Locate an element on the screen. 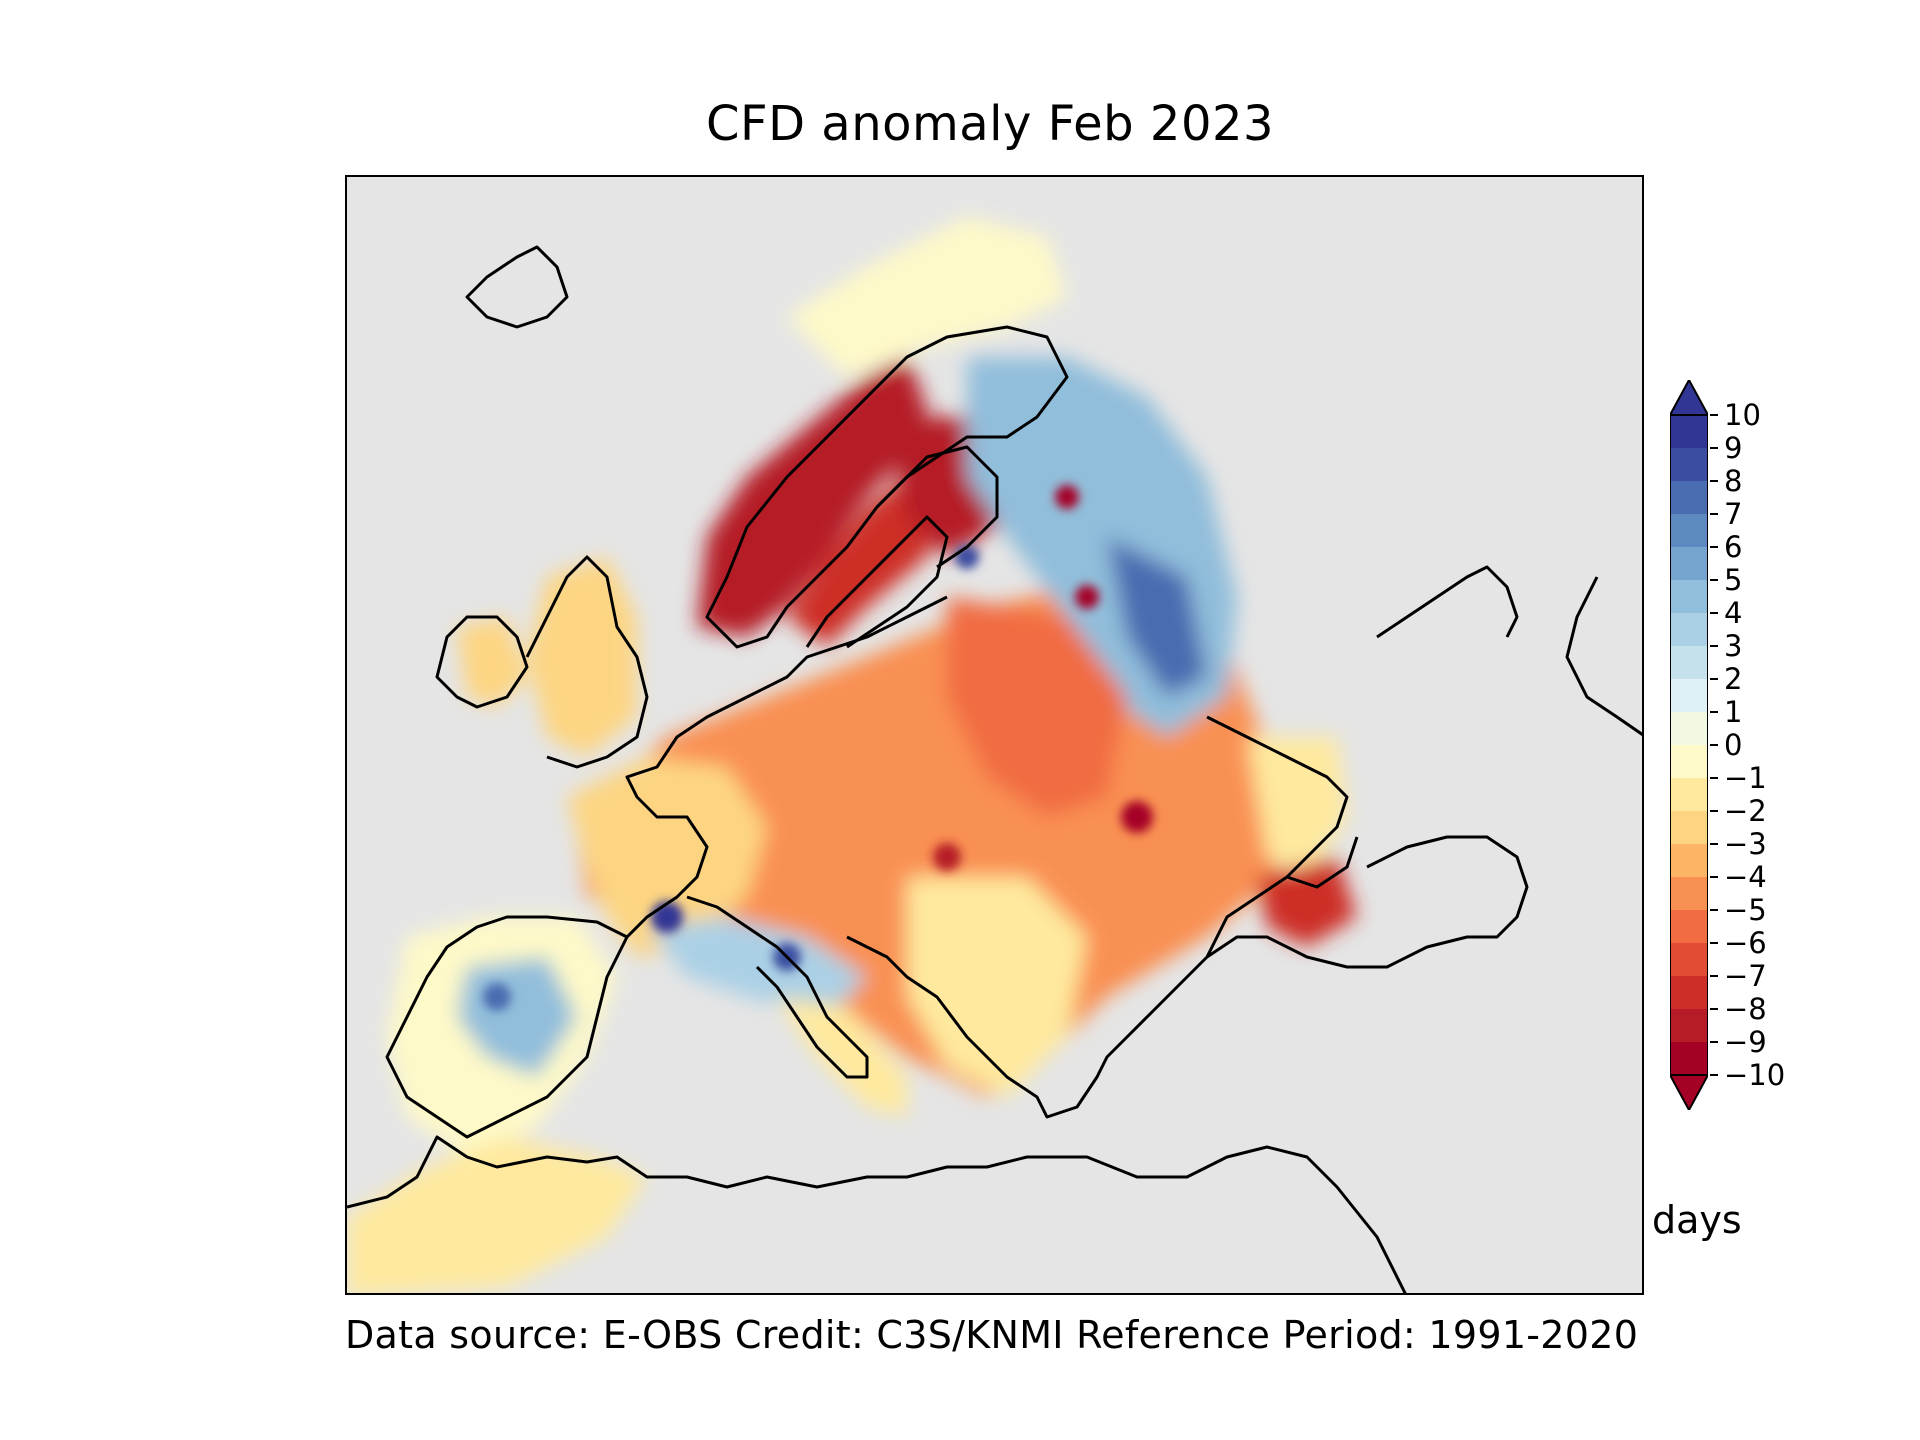 This screenshot has width=1920, height=1440. field-scandinavia is located at coordinates (812, 497).